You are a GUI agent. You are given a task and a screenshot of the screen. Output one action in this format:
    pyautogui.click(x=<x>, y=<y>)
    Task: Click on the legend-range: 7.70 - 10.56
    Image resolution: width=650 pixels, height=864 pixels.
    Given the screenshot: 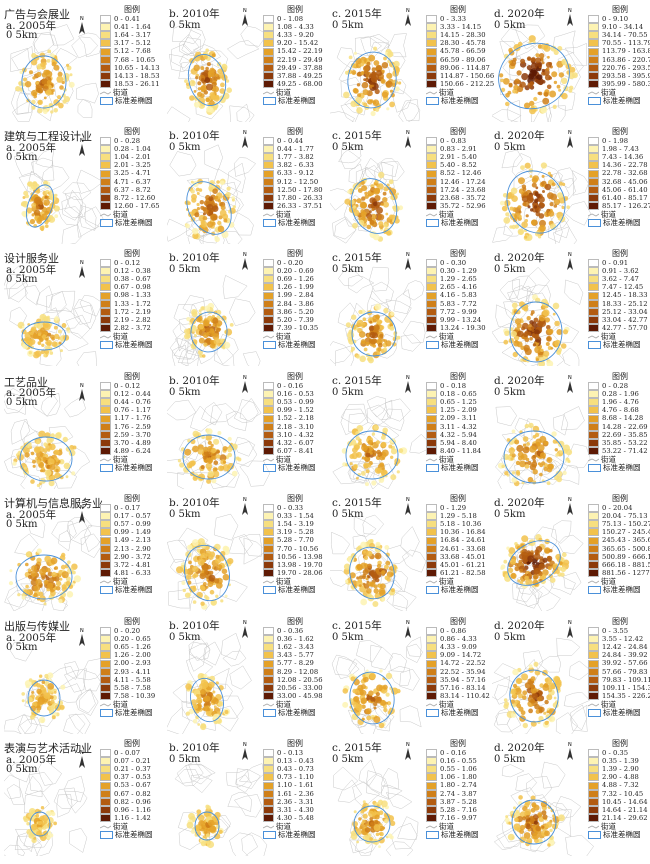 What is the action you would take?
    pyautogui.click(x=298, y=548)
    